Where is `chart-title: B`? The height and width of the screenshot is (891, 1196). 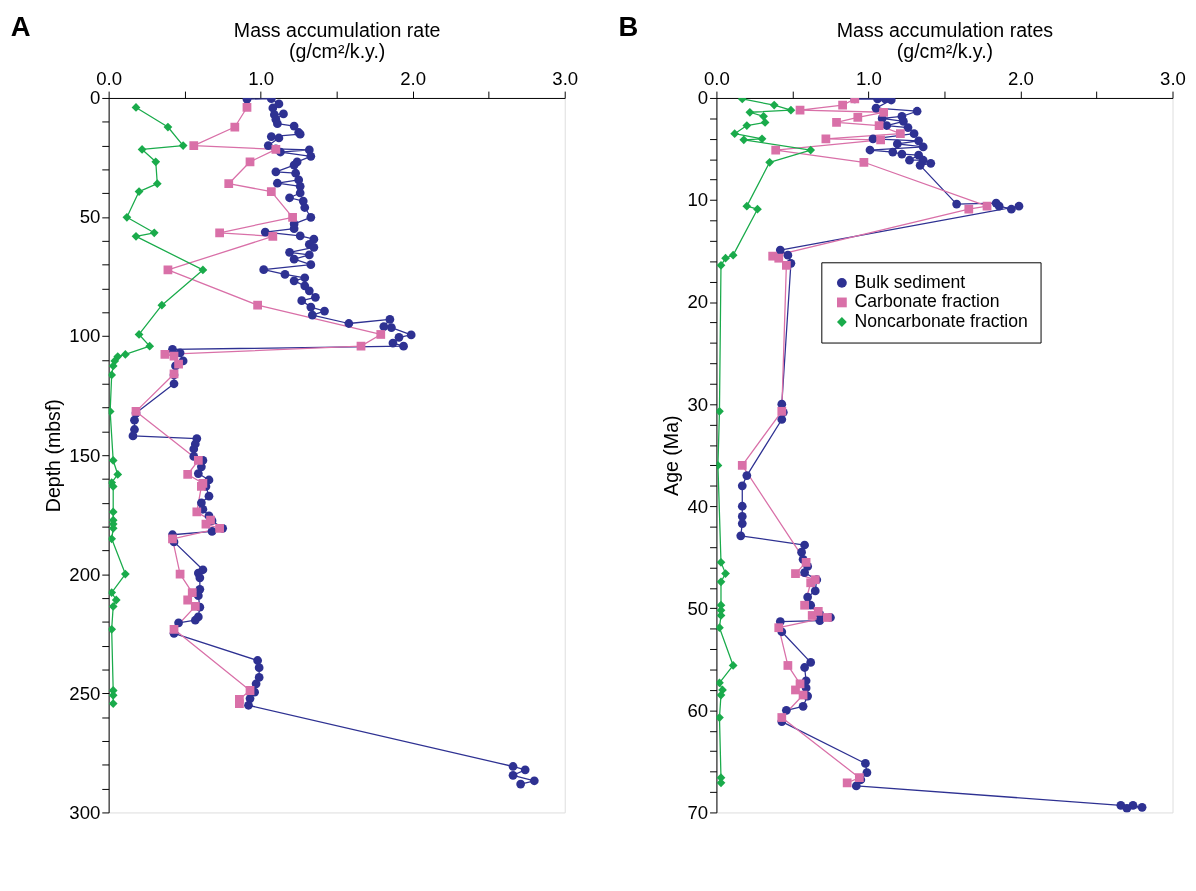 chart-title: B is located at coordinates (628, 27).